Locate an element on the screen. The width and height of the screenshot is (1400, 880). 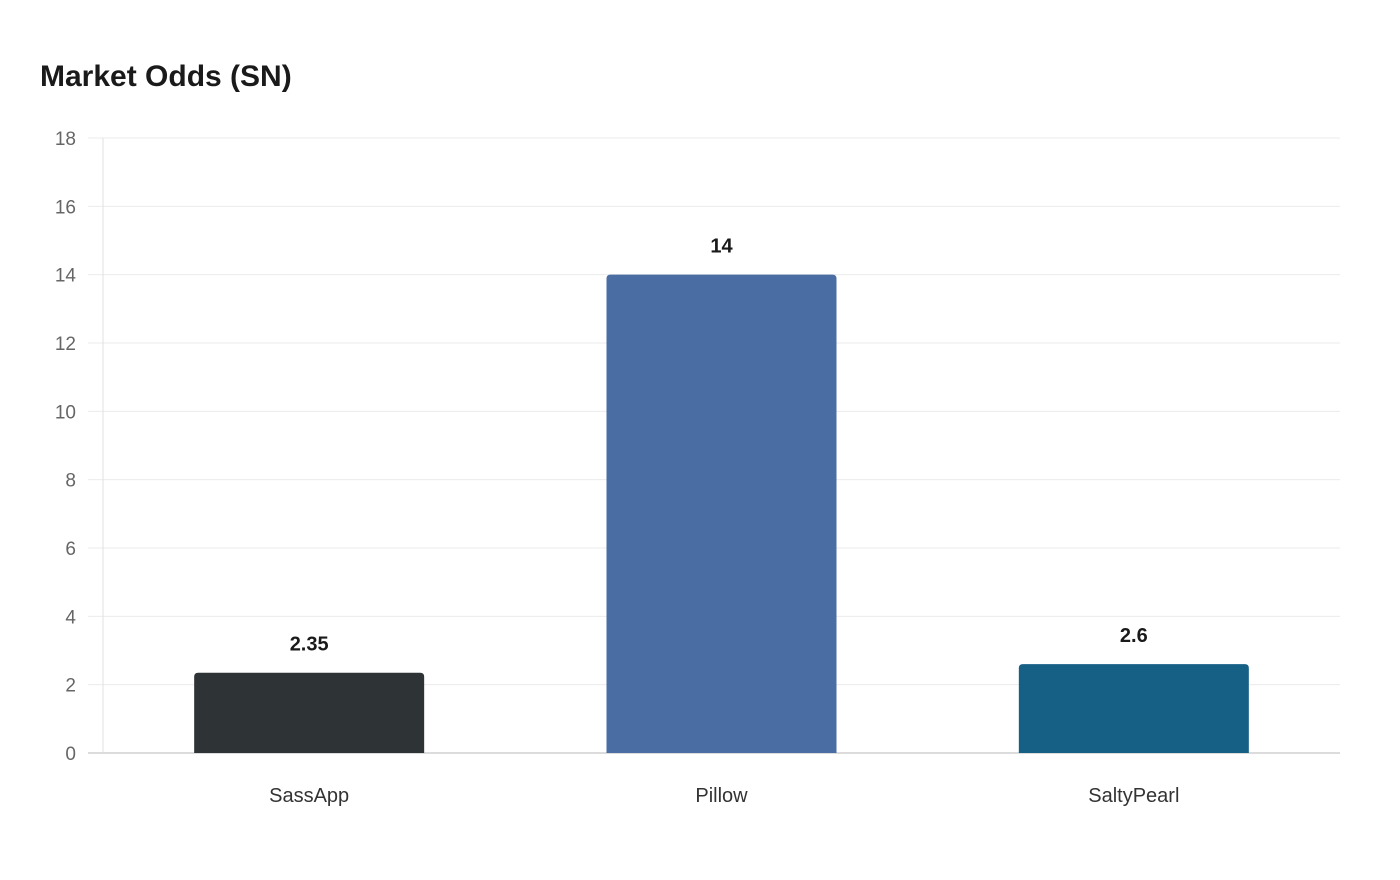
value-label: 14 is located at coordinates (721, 247).